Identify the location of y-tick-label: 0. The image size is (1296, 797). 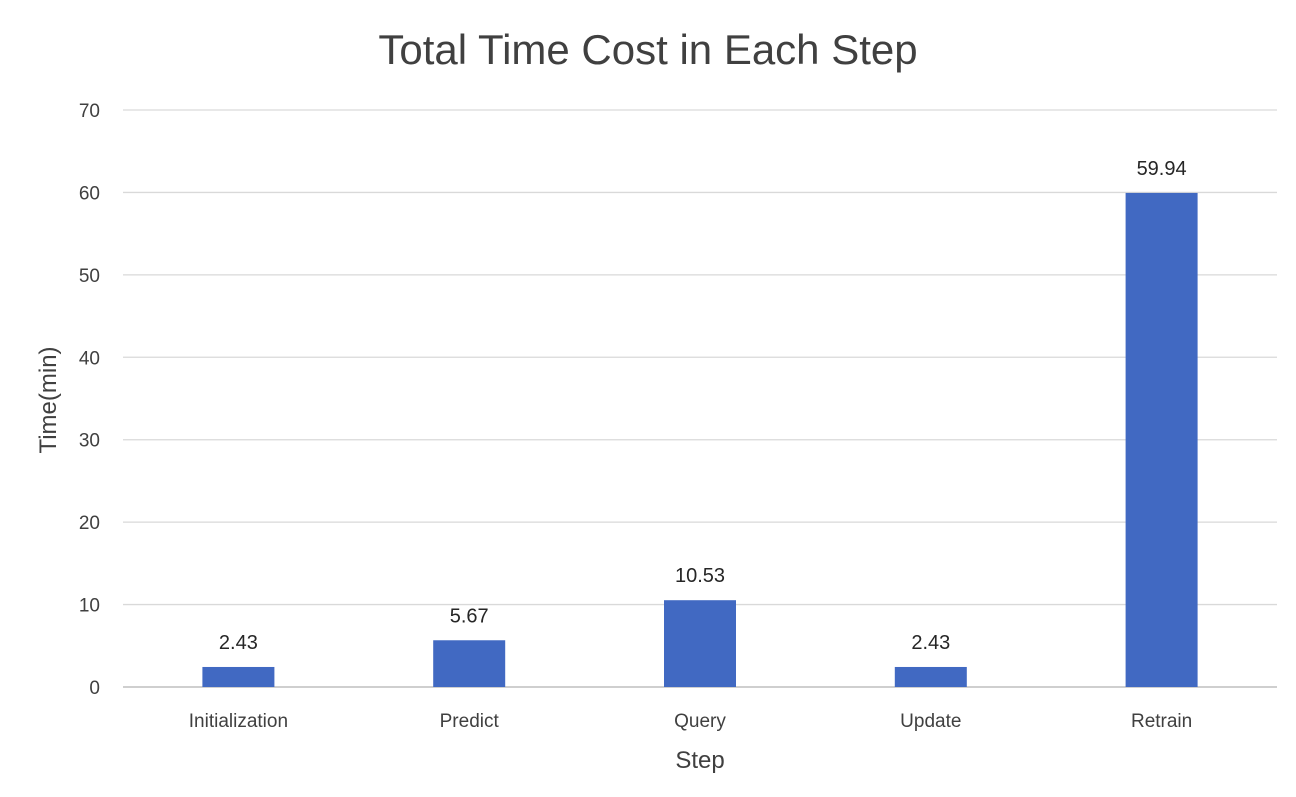
(94, 688).